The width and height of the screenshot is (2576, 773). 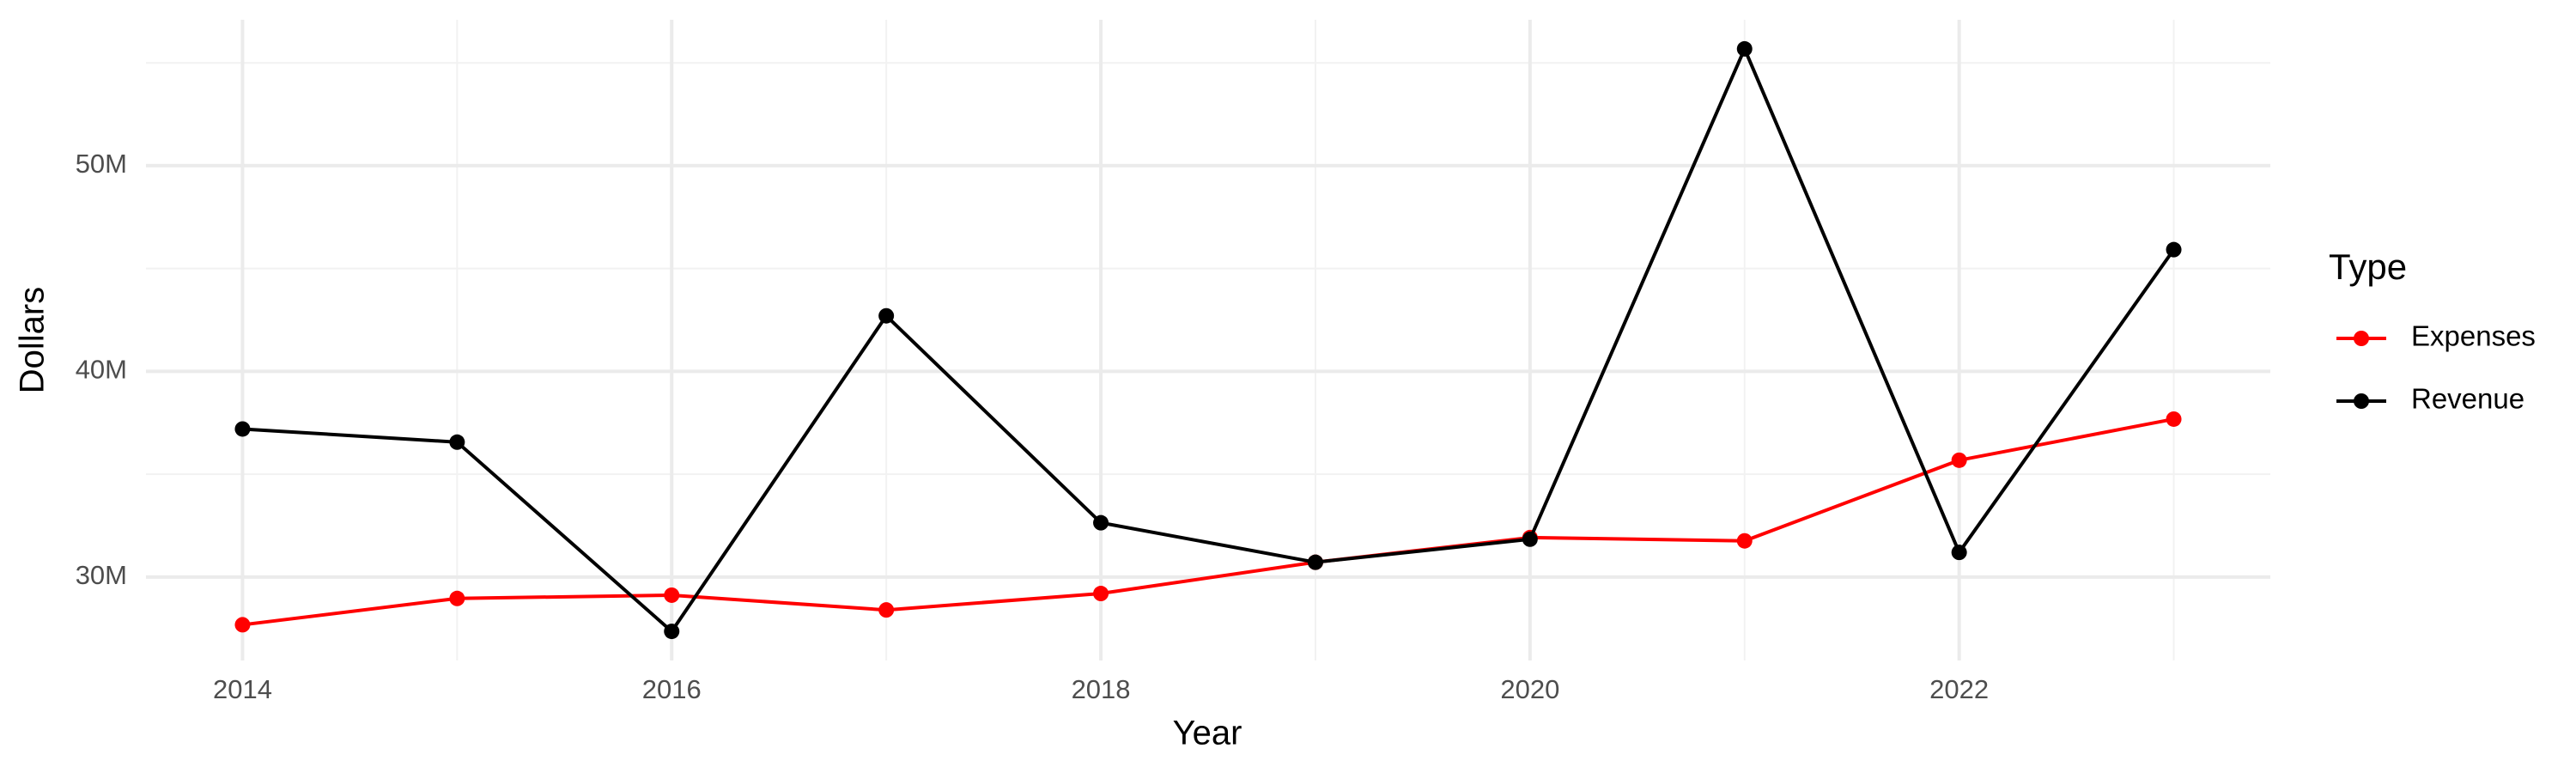 What do you see at coordinates (2467, 399) in the screenshot?
I see `legend-label: Revenue` at bounding box center [2467, 399].